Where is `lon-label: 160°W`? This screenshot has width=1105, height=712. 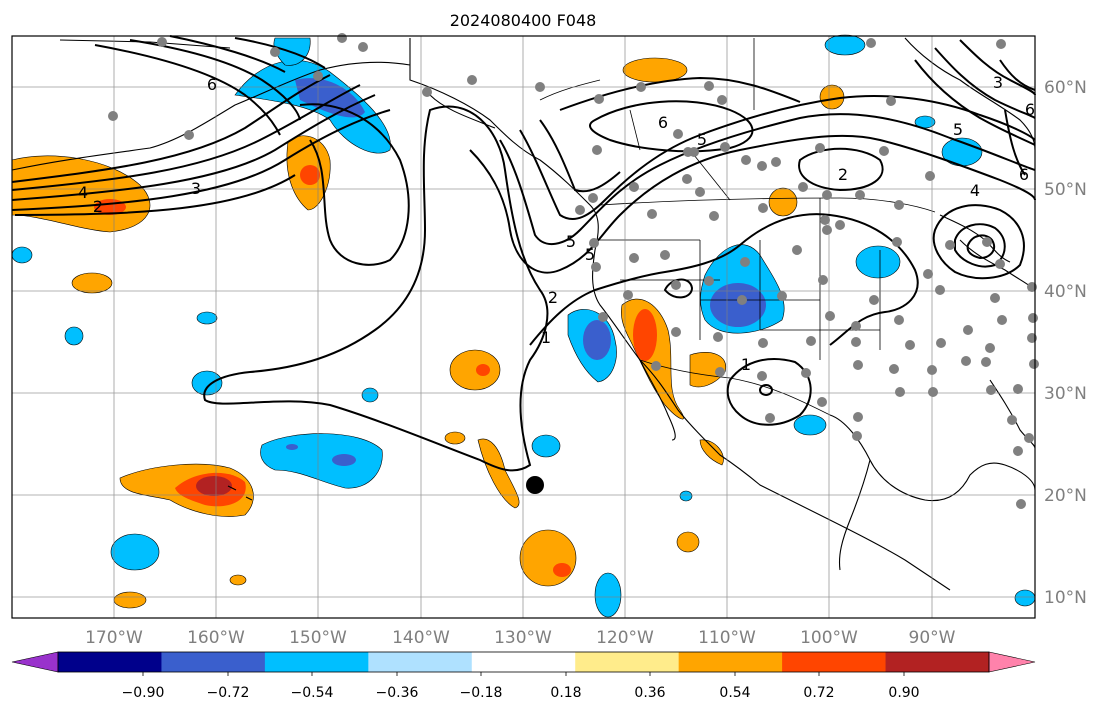
lon-label: 160°W is located at coordinates (216, 638).